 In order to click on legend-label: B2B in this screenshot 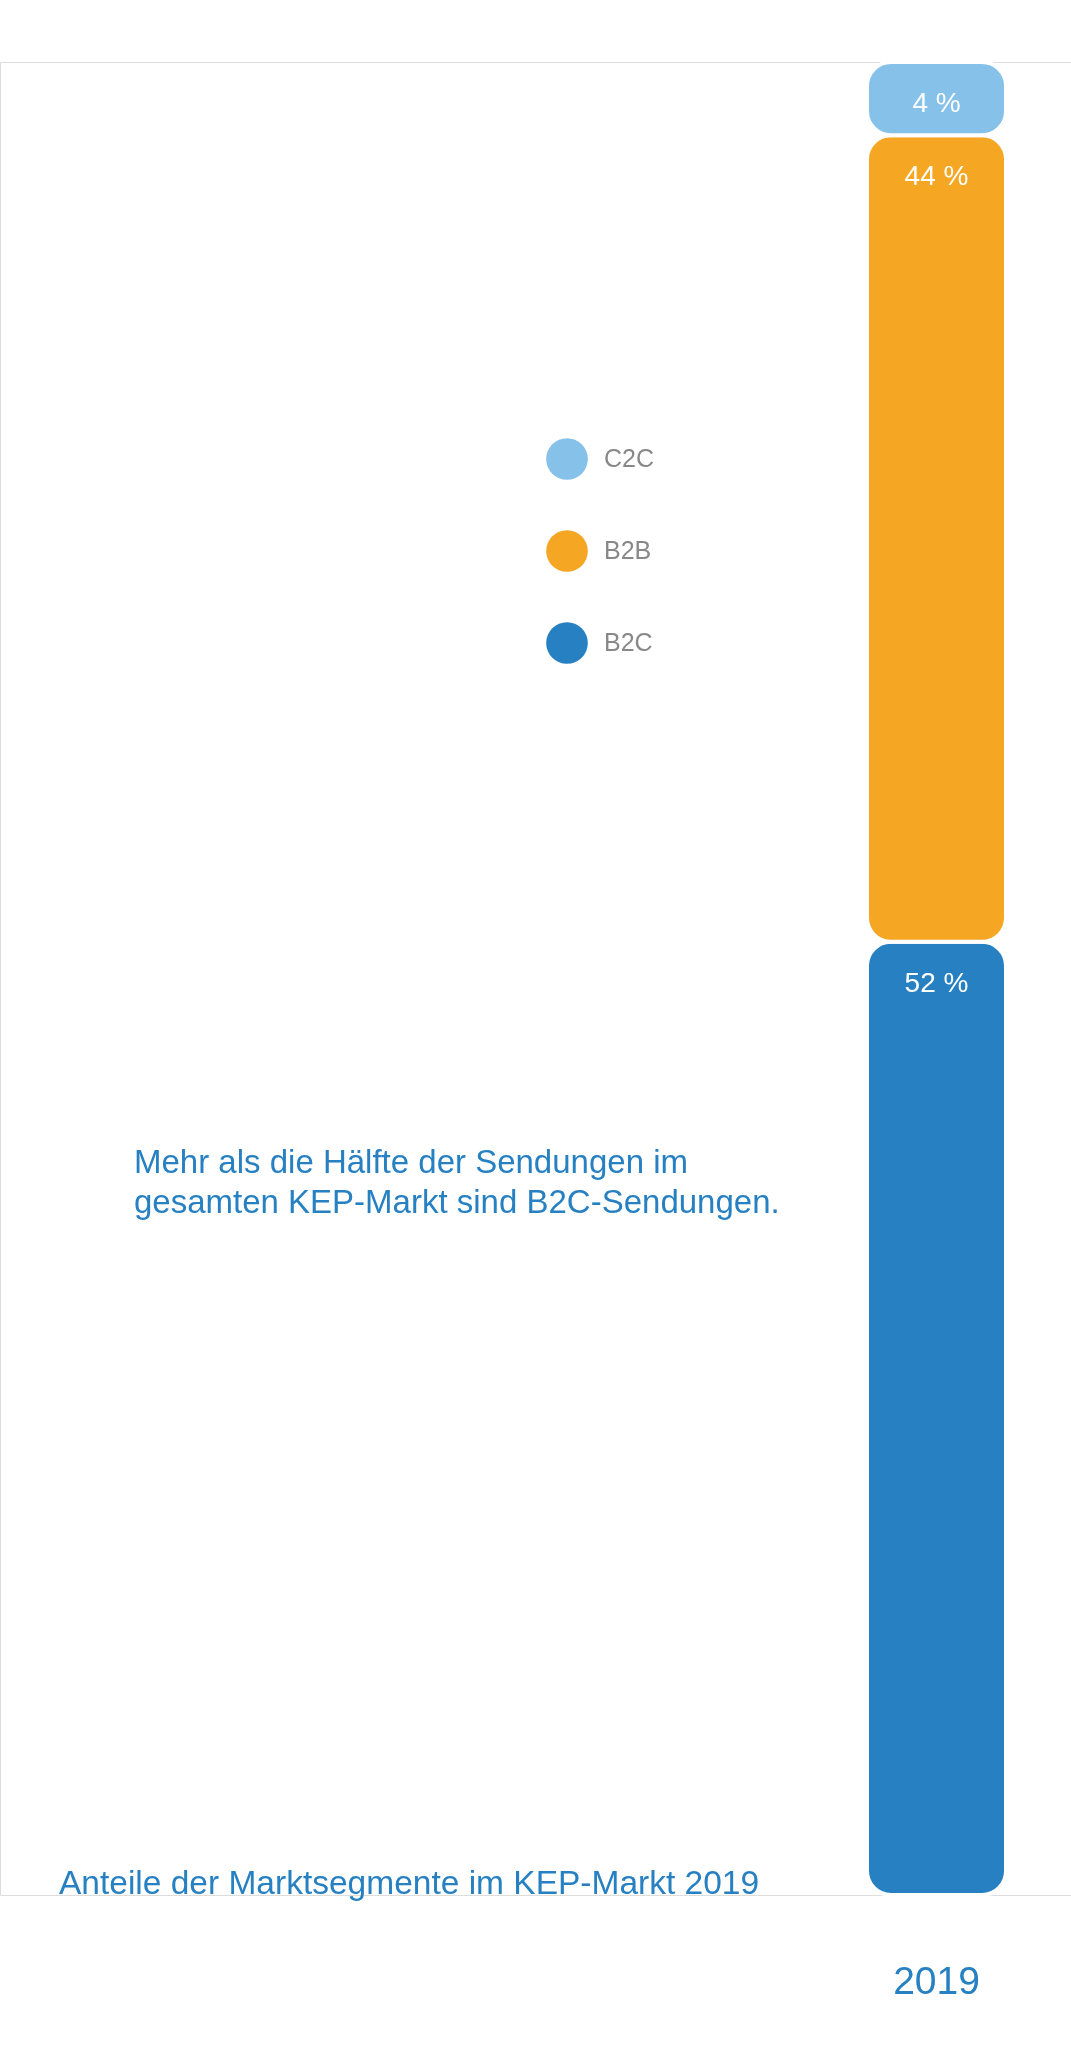, I will do `click(628, 550)`.